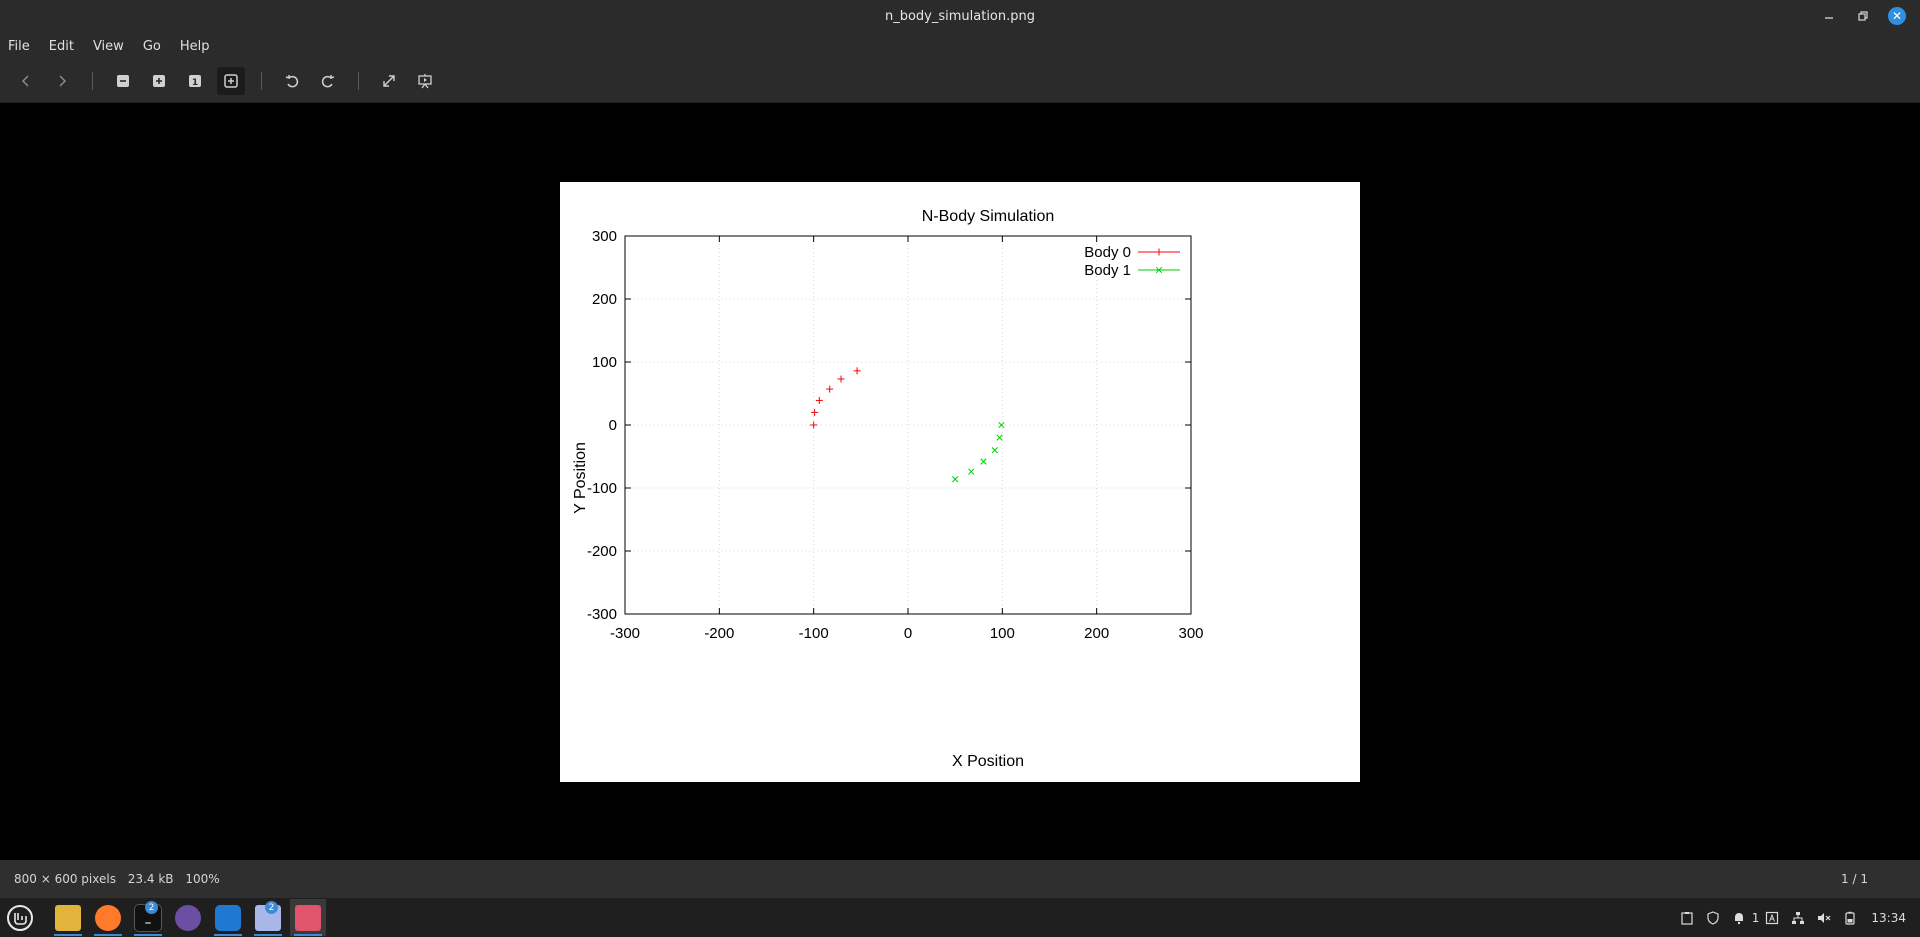 Image resolution: width=1920 pixels, height=937 pixels. What do you see at coordinates (148, 917) in the screenshot?
I see `taskbar-terminal: _ 2` at bounding box center [148, 917].